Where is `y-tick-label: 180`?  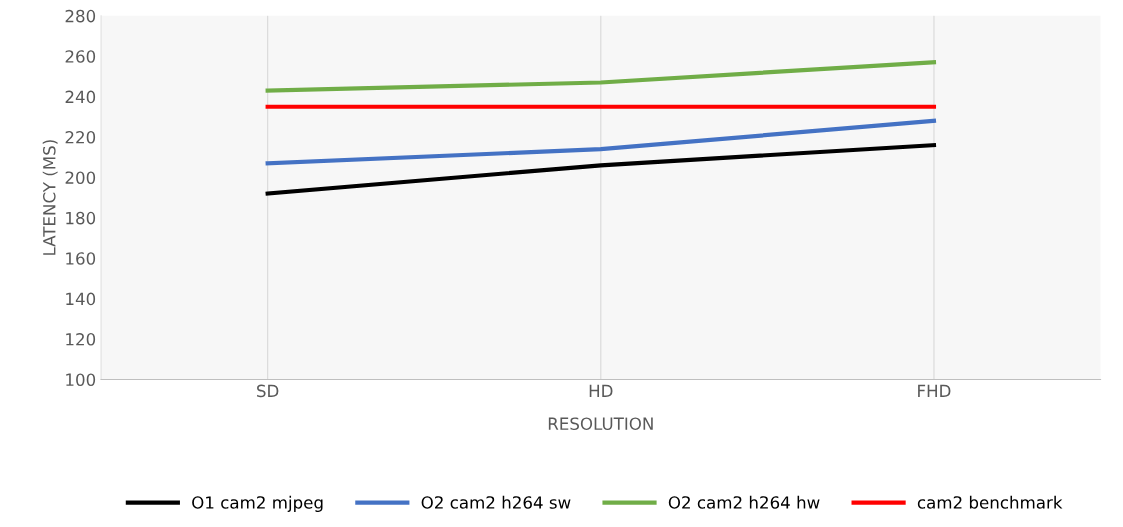
y-tick-label: 180 is located at coordinates (81, 218).